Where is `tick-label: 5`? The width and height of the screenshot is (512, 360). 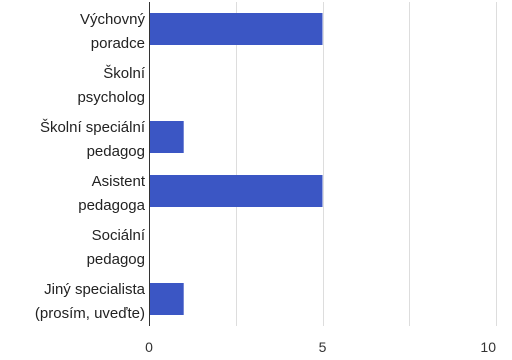
tick-label: 5 is located at coordinates (323, 347).